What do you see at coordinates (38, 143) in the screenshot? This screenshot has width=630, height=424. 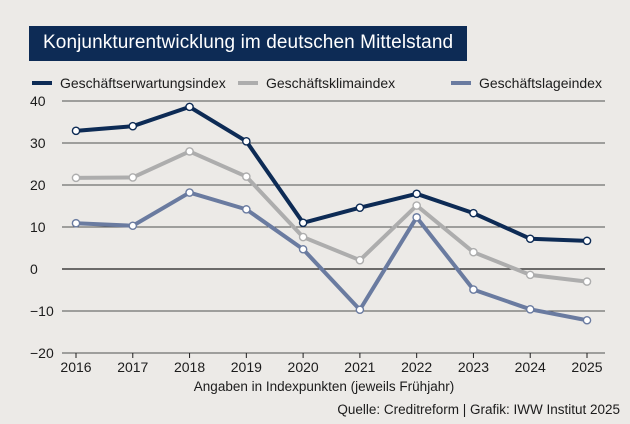 I see `y-tick-label: 30` at bounding box center [38, 143].